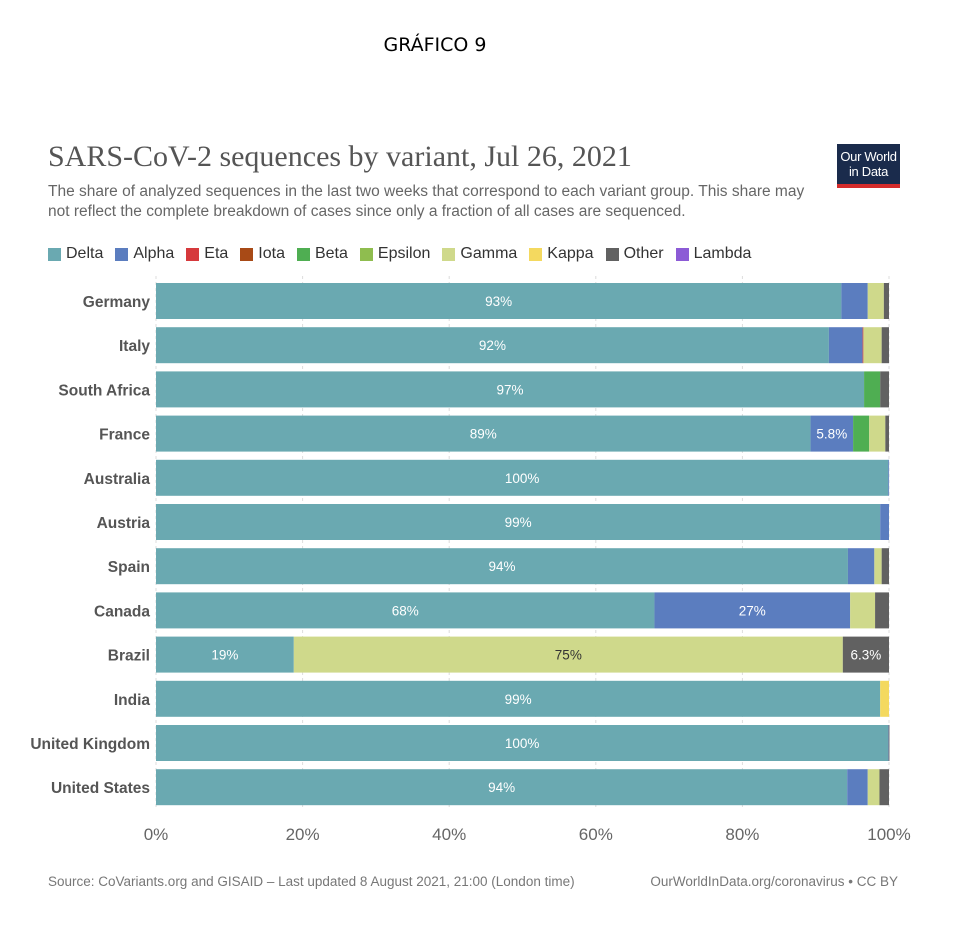  Describe the element at coordinates (596, 834) in the screenshot. I see `x-tick-label: 60%` at that location.